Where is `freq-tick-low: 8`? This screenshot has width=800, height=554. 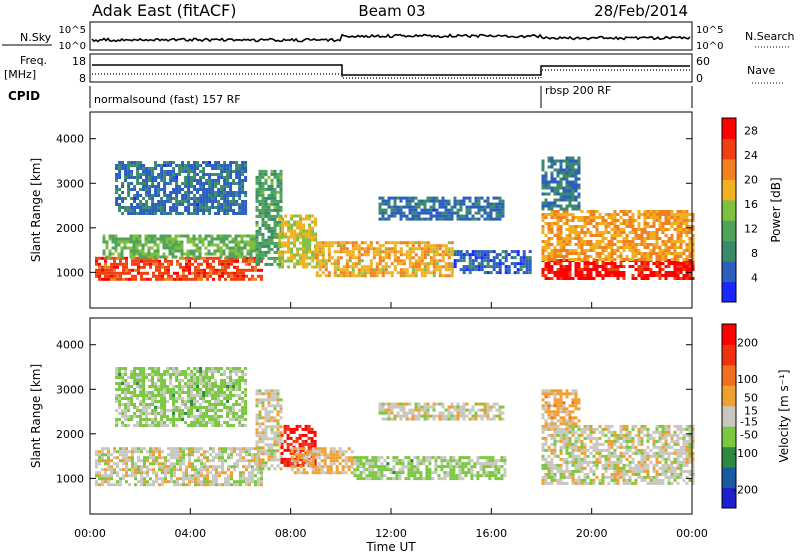
freq-tick-low: 8 is located at coordinates (82, 78).